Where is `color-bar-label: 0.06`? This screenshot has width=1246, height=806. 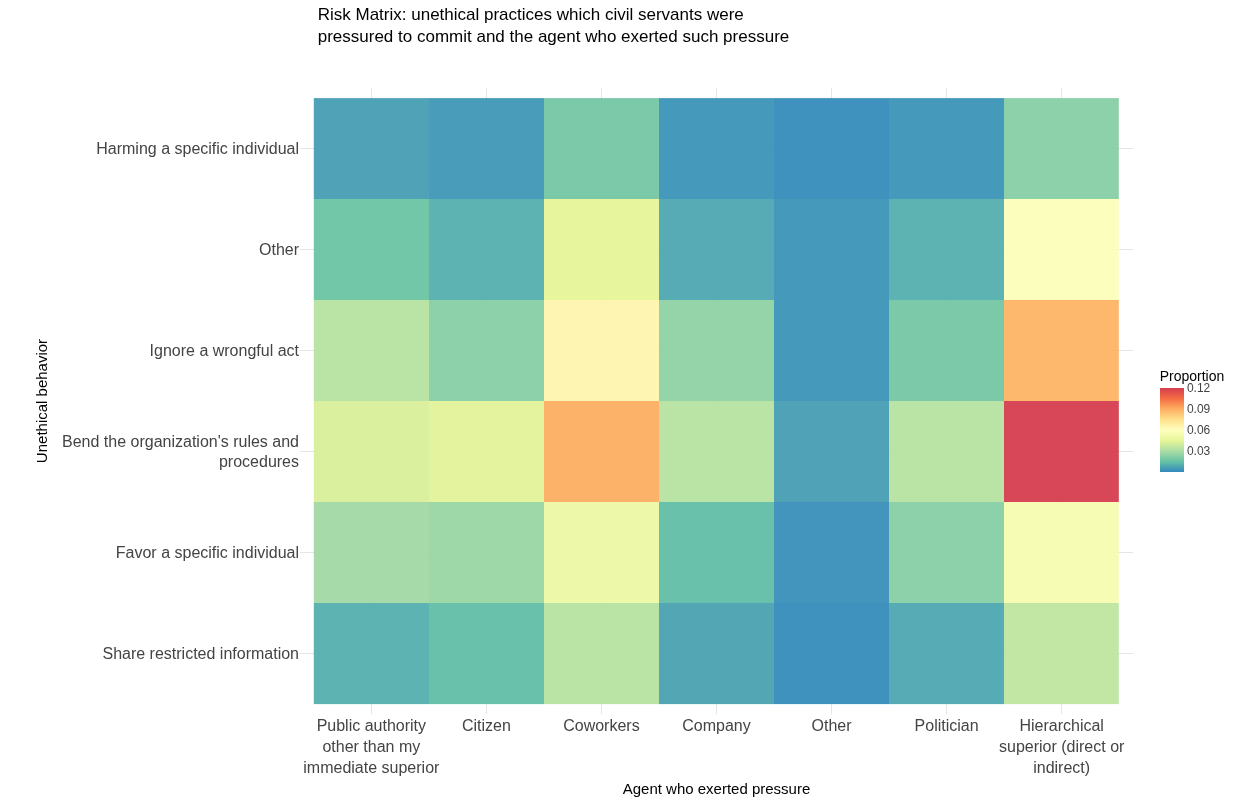
color-bar-label: 0.06 is located at coordinates (1198, 430).